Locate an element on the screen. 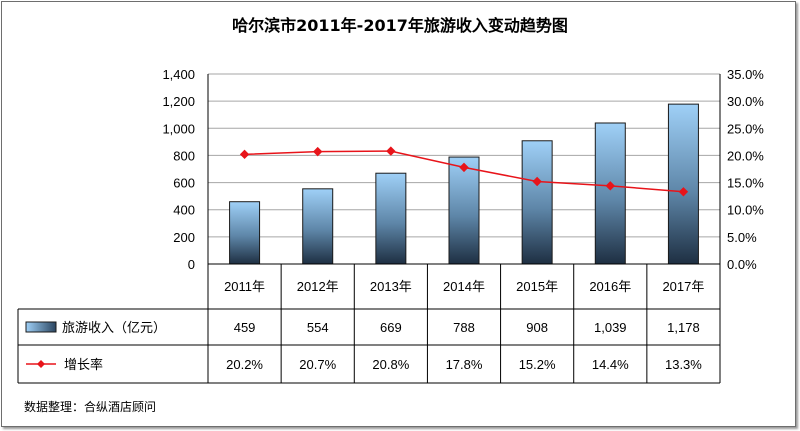 This screenshot has height=431, width=800. y-right-tick-label: 35.0% is located at coordinates (745, 74).